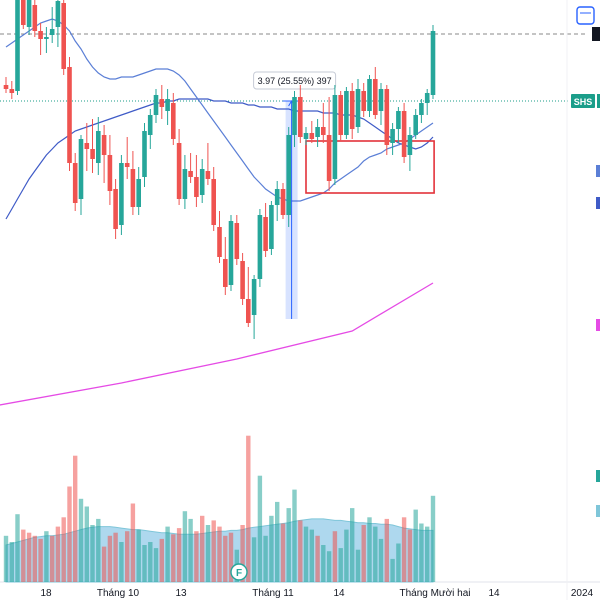  Describe the element at coordinates (181, 593) in the screenshot. I see `time-axis-label: 13` at that location.